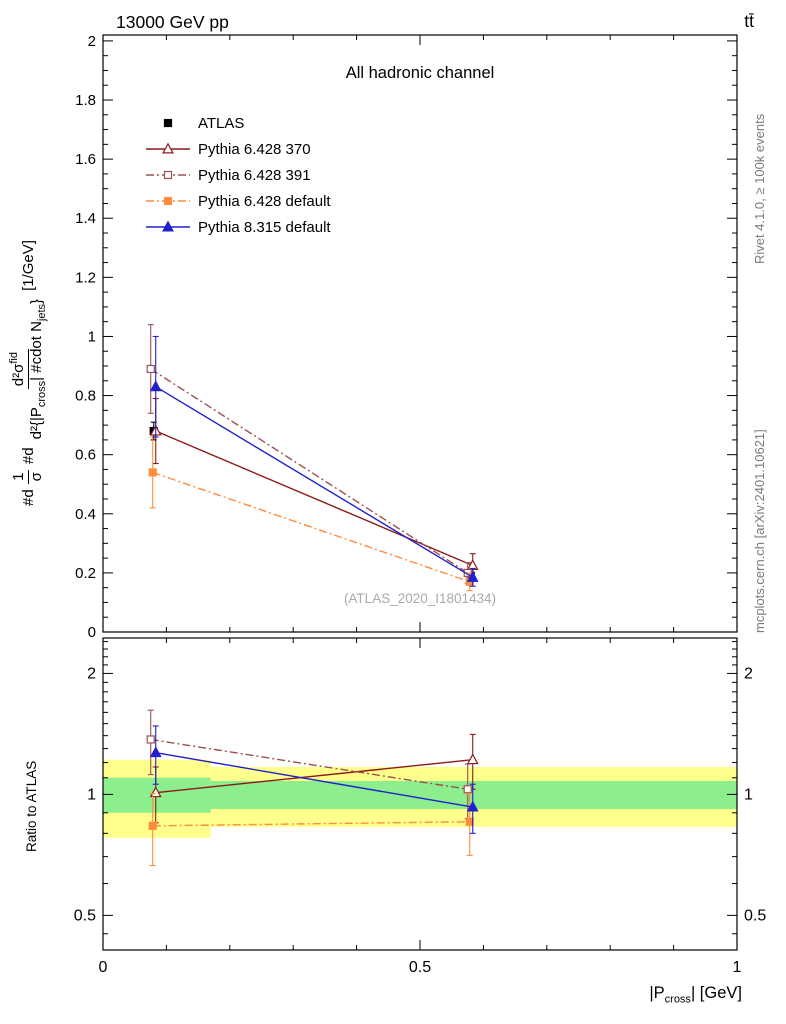  Describe the element at coordinates (85, 100) in the screenshot. I see `svg-text: 1.8` at that location.